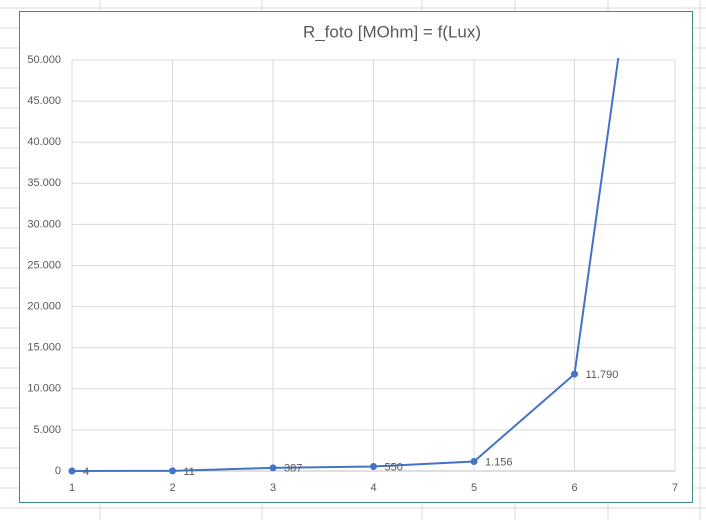 Image resolution: width=706 pixels, height=520 pixels. Describe the element at coordinates (172, 488) in the screenshot. I see `x-tick-label: 2` at that location.